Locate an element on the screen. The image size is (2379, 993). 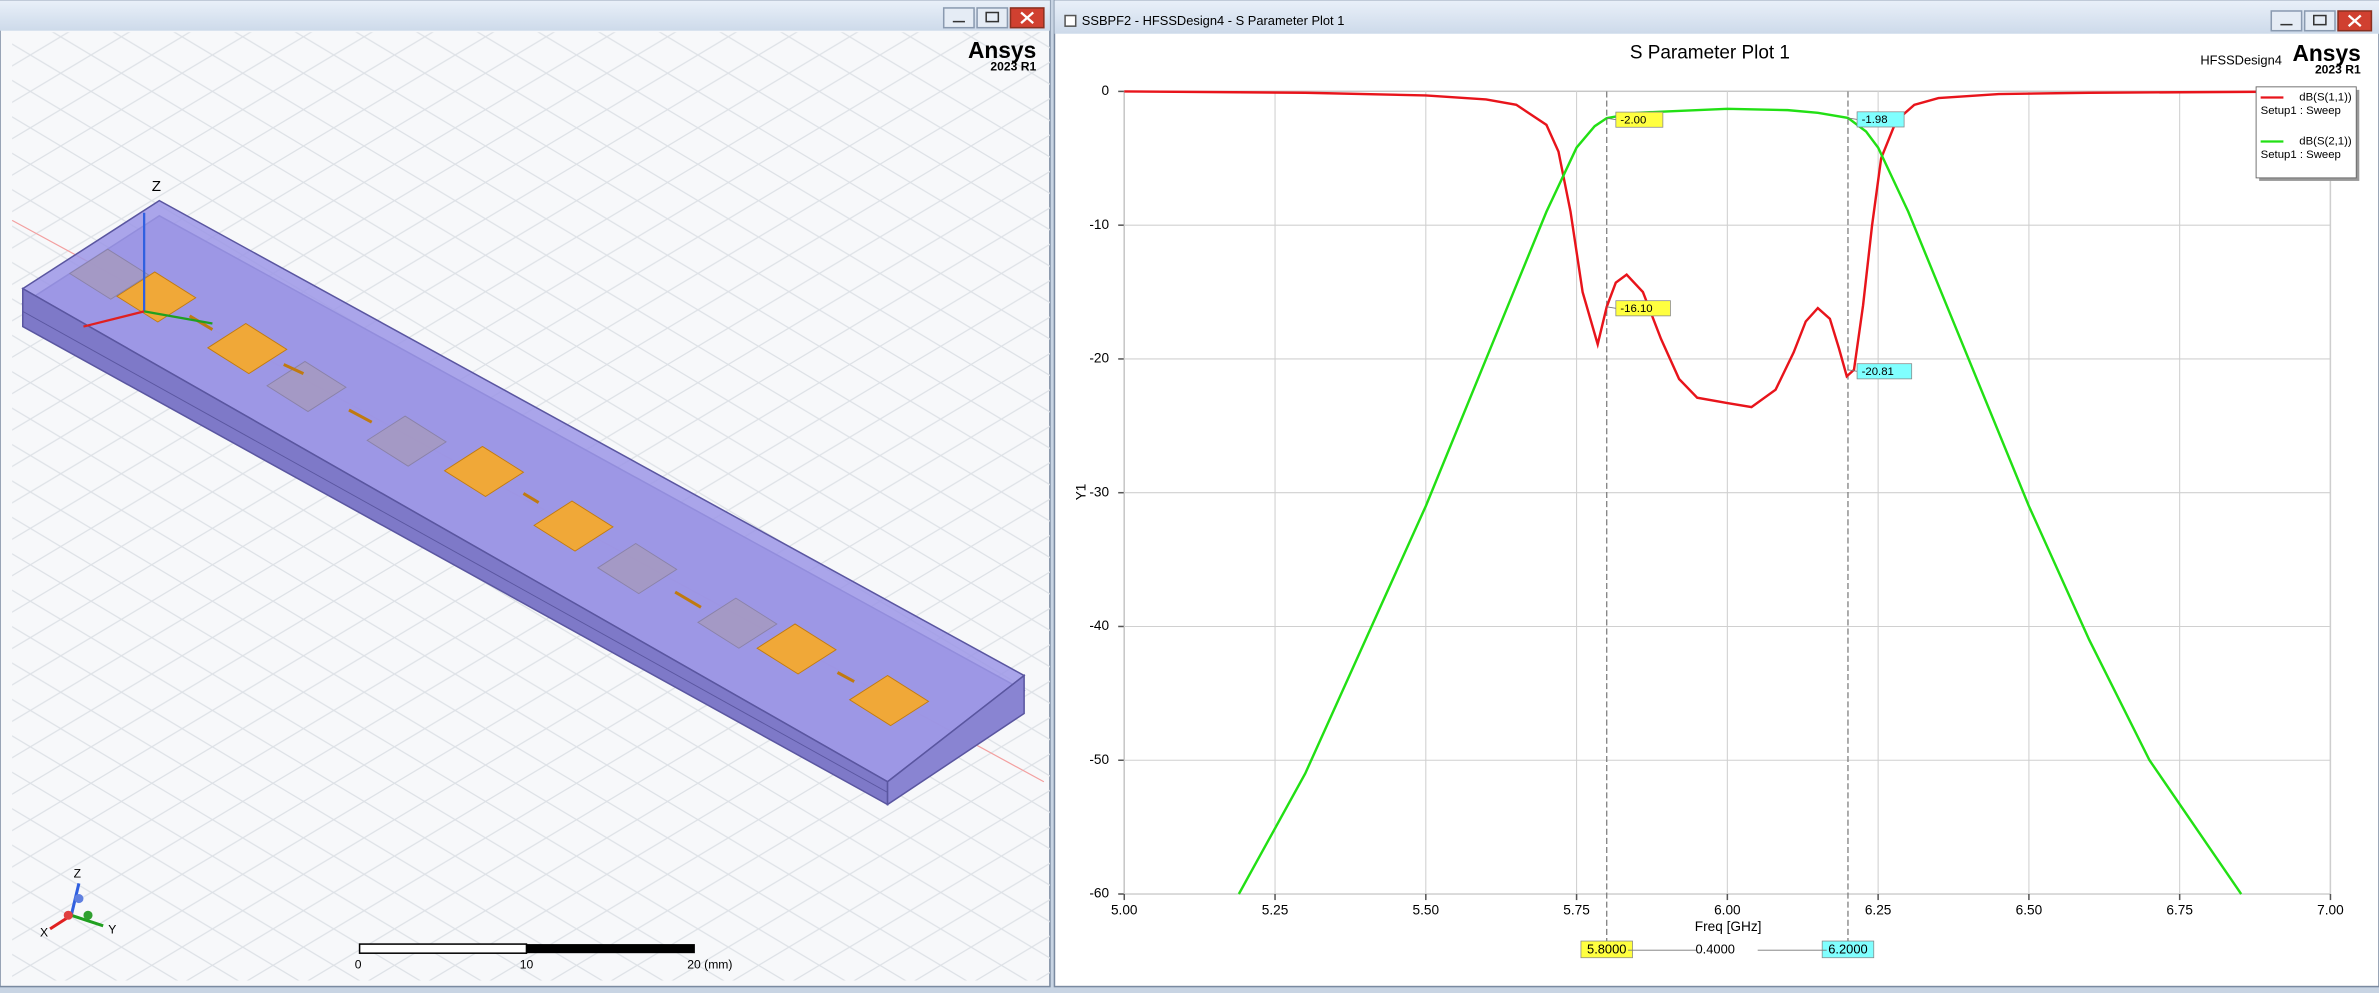
triad-x: X is located at coordinates (44, 933).